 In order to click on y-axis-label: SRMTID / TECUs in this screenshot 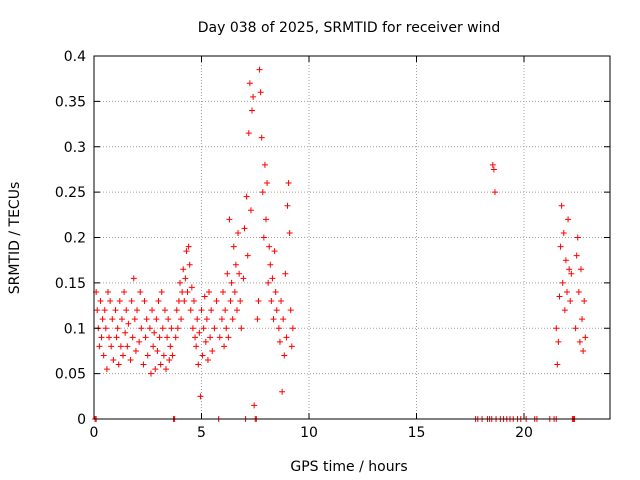, I will do `click(15, 238)`.